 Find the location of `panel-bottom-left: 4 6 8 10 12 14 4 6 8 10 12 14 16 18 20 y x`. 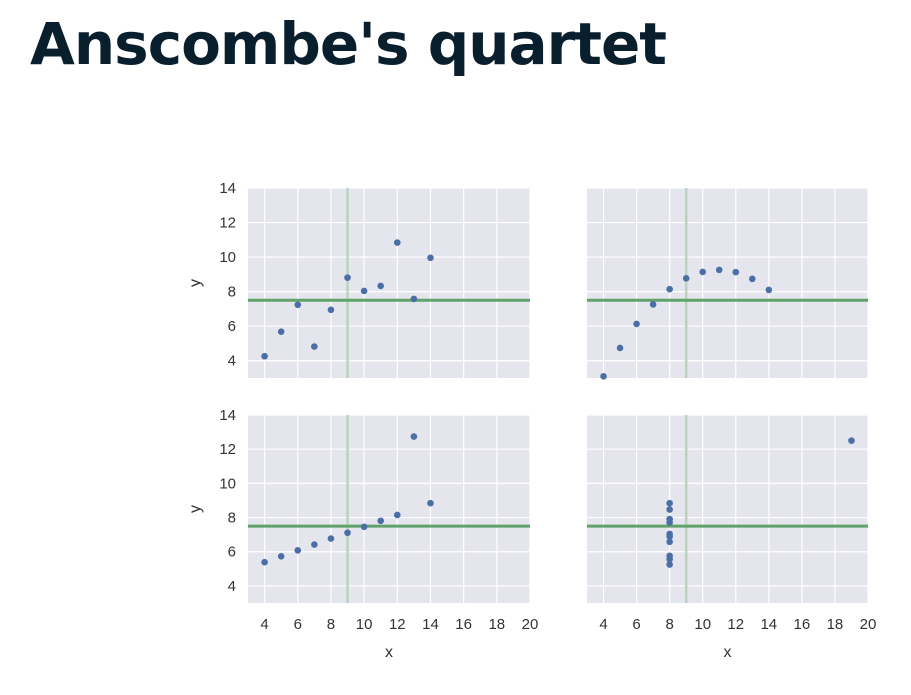

panel-bottom-left: 4 6 8 10 12 14 4 6 8 10 12 14 16 18 20 y x is located at coordinates (362, 534).